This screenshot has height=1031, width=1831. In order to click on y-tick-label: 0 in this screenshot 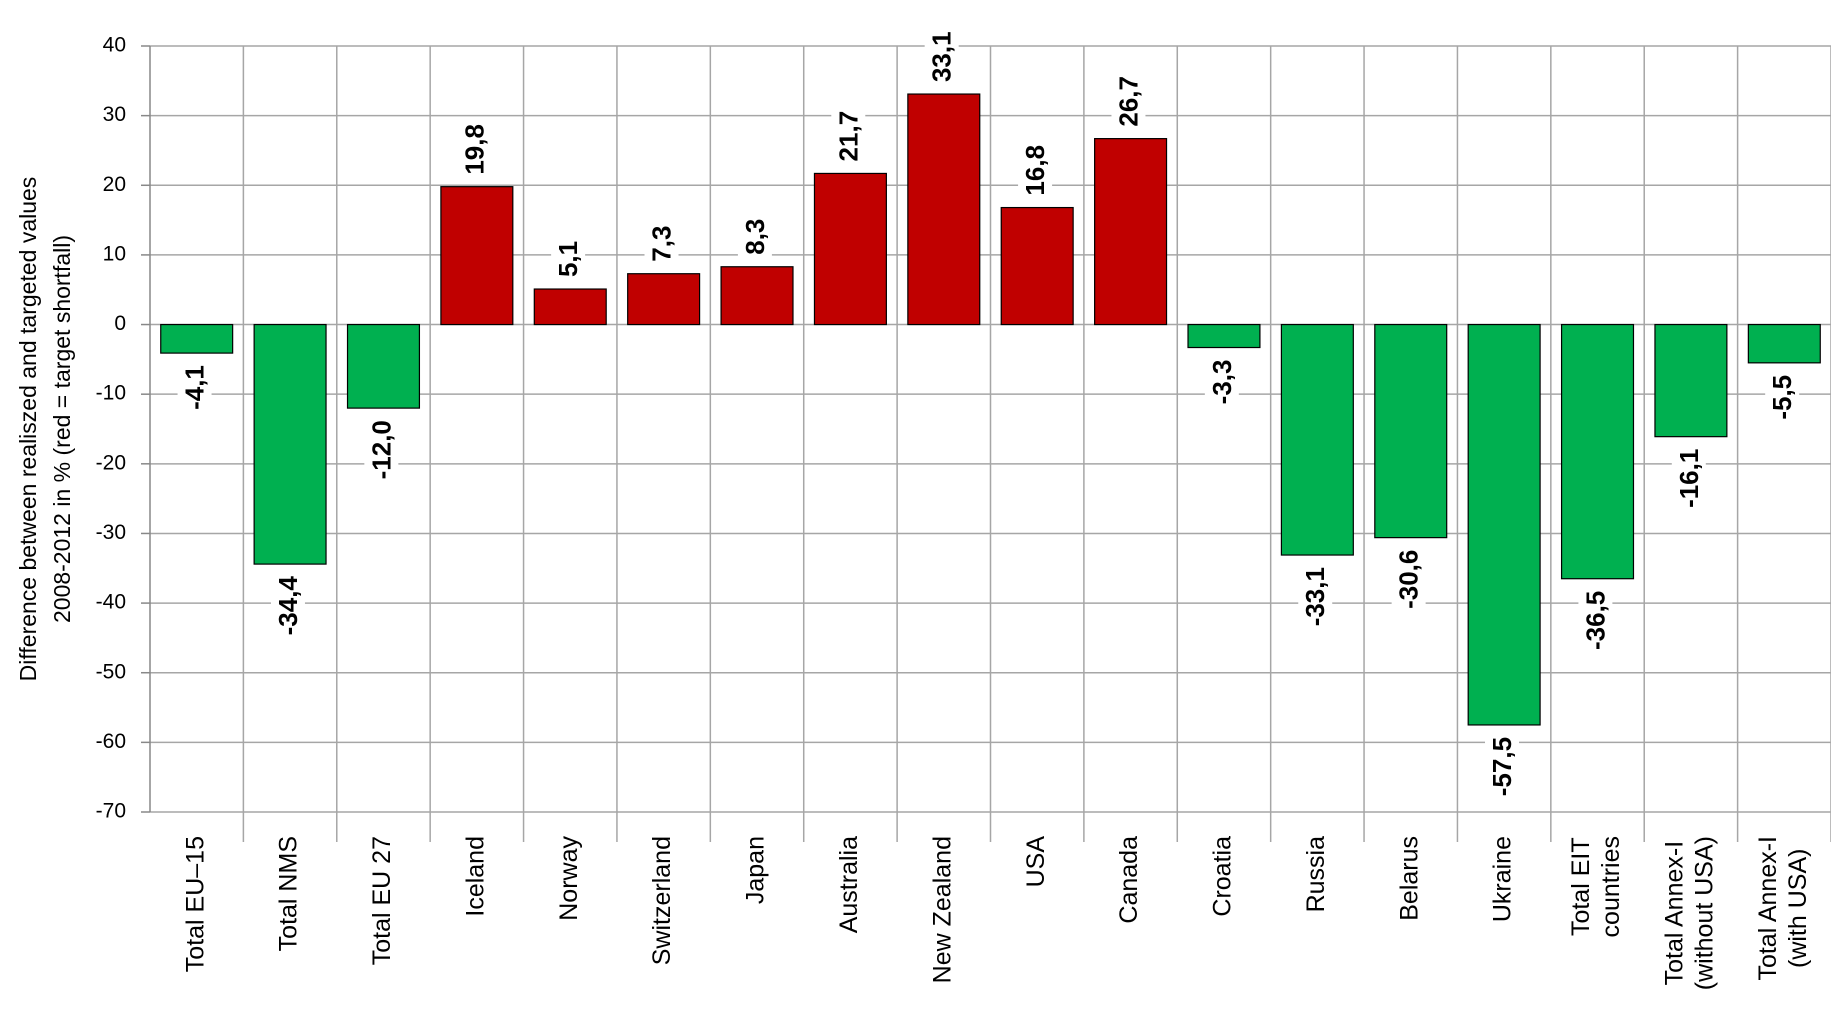, I will do `click(120, 323)`.